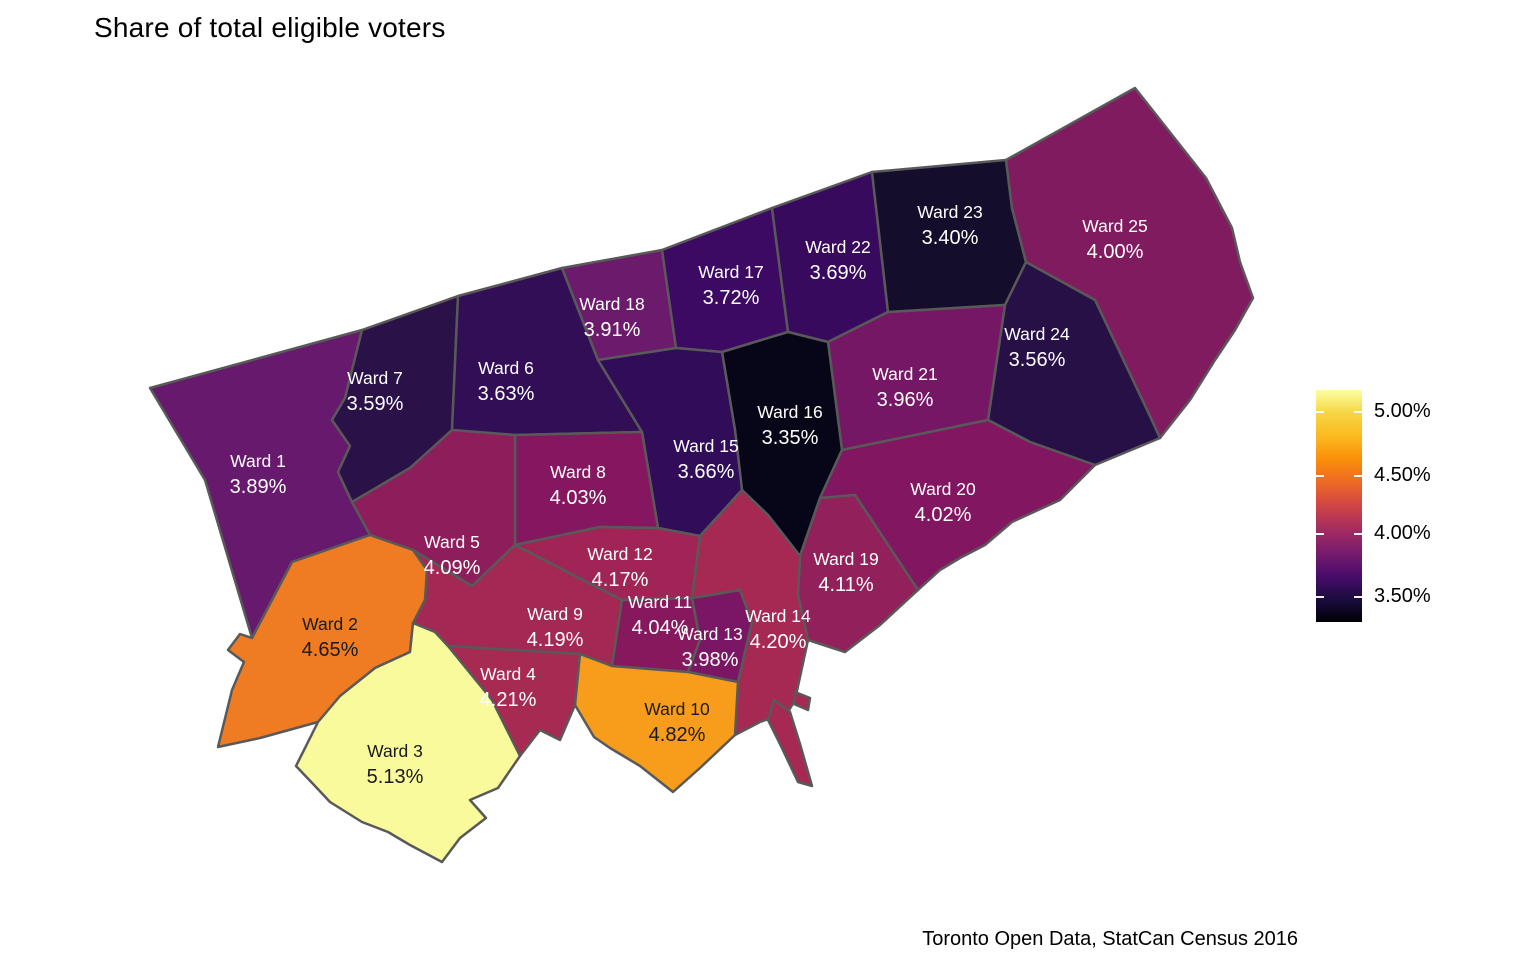 The height and width of the screenshot is (960, 1536). Describe the element at coordinates (506, 368) in the screenshot. I see `ward-6-label: Ward 6` at that location.